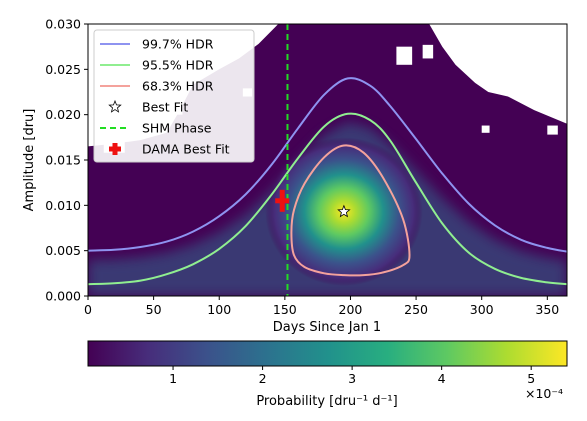 The image size is (587, 421). Describe the element at coordinates (531, 378) in the screenshot. I see `colorbar-tick-label: 5` at that location.